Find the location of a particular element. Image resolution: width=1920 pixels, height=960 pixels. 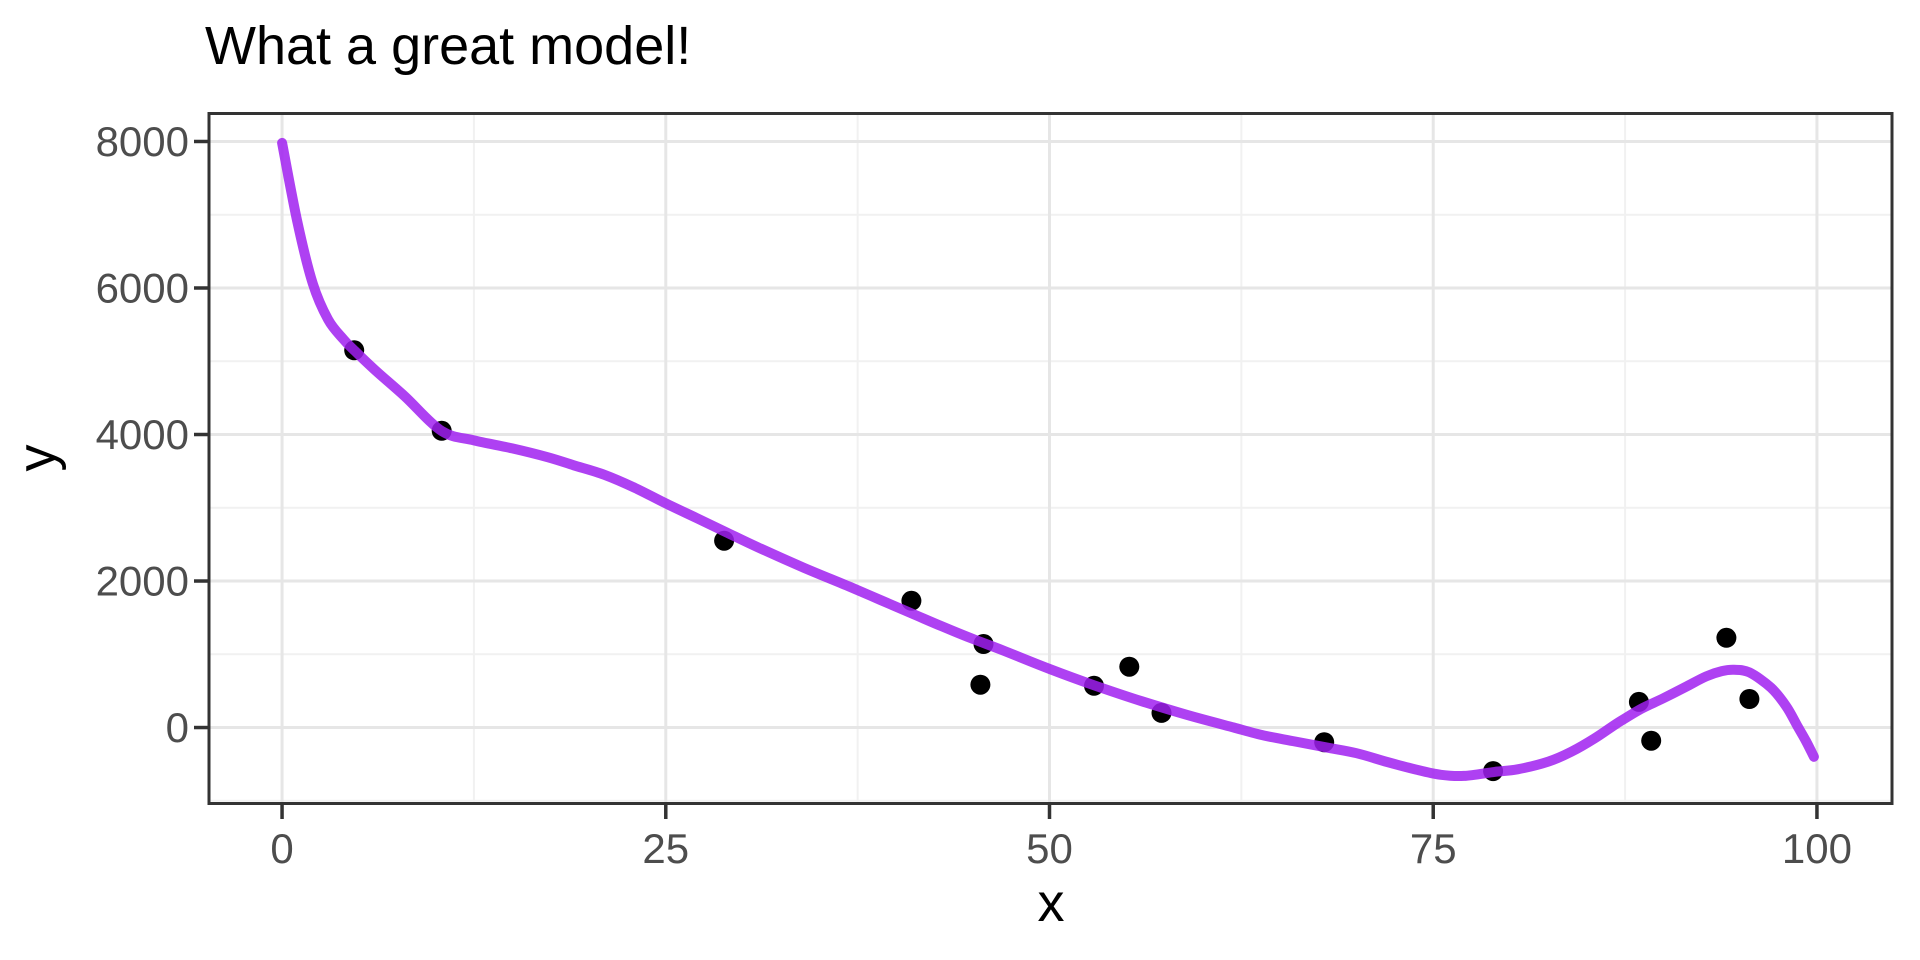

x-tick-label: 50 is located at coordinates (1049, 848).